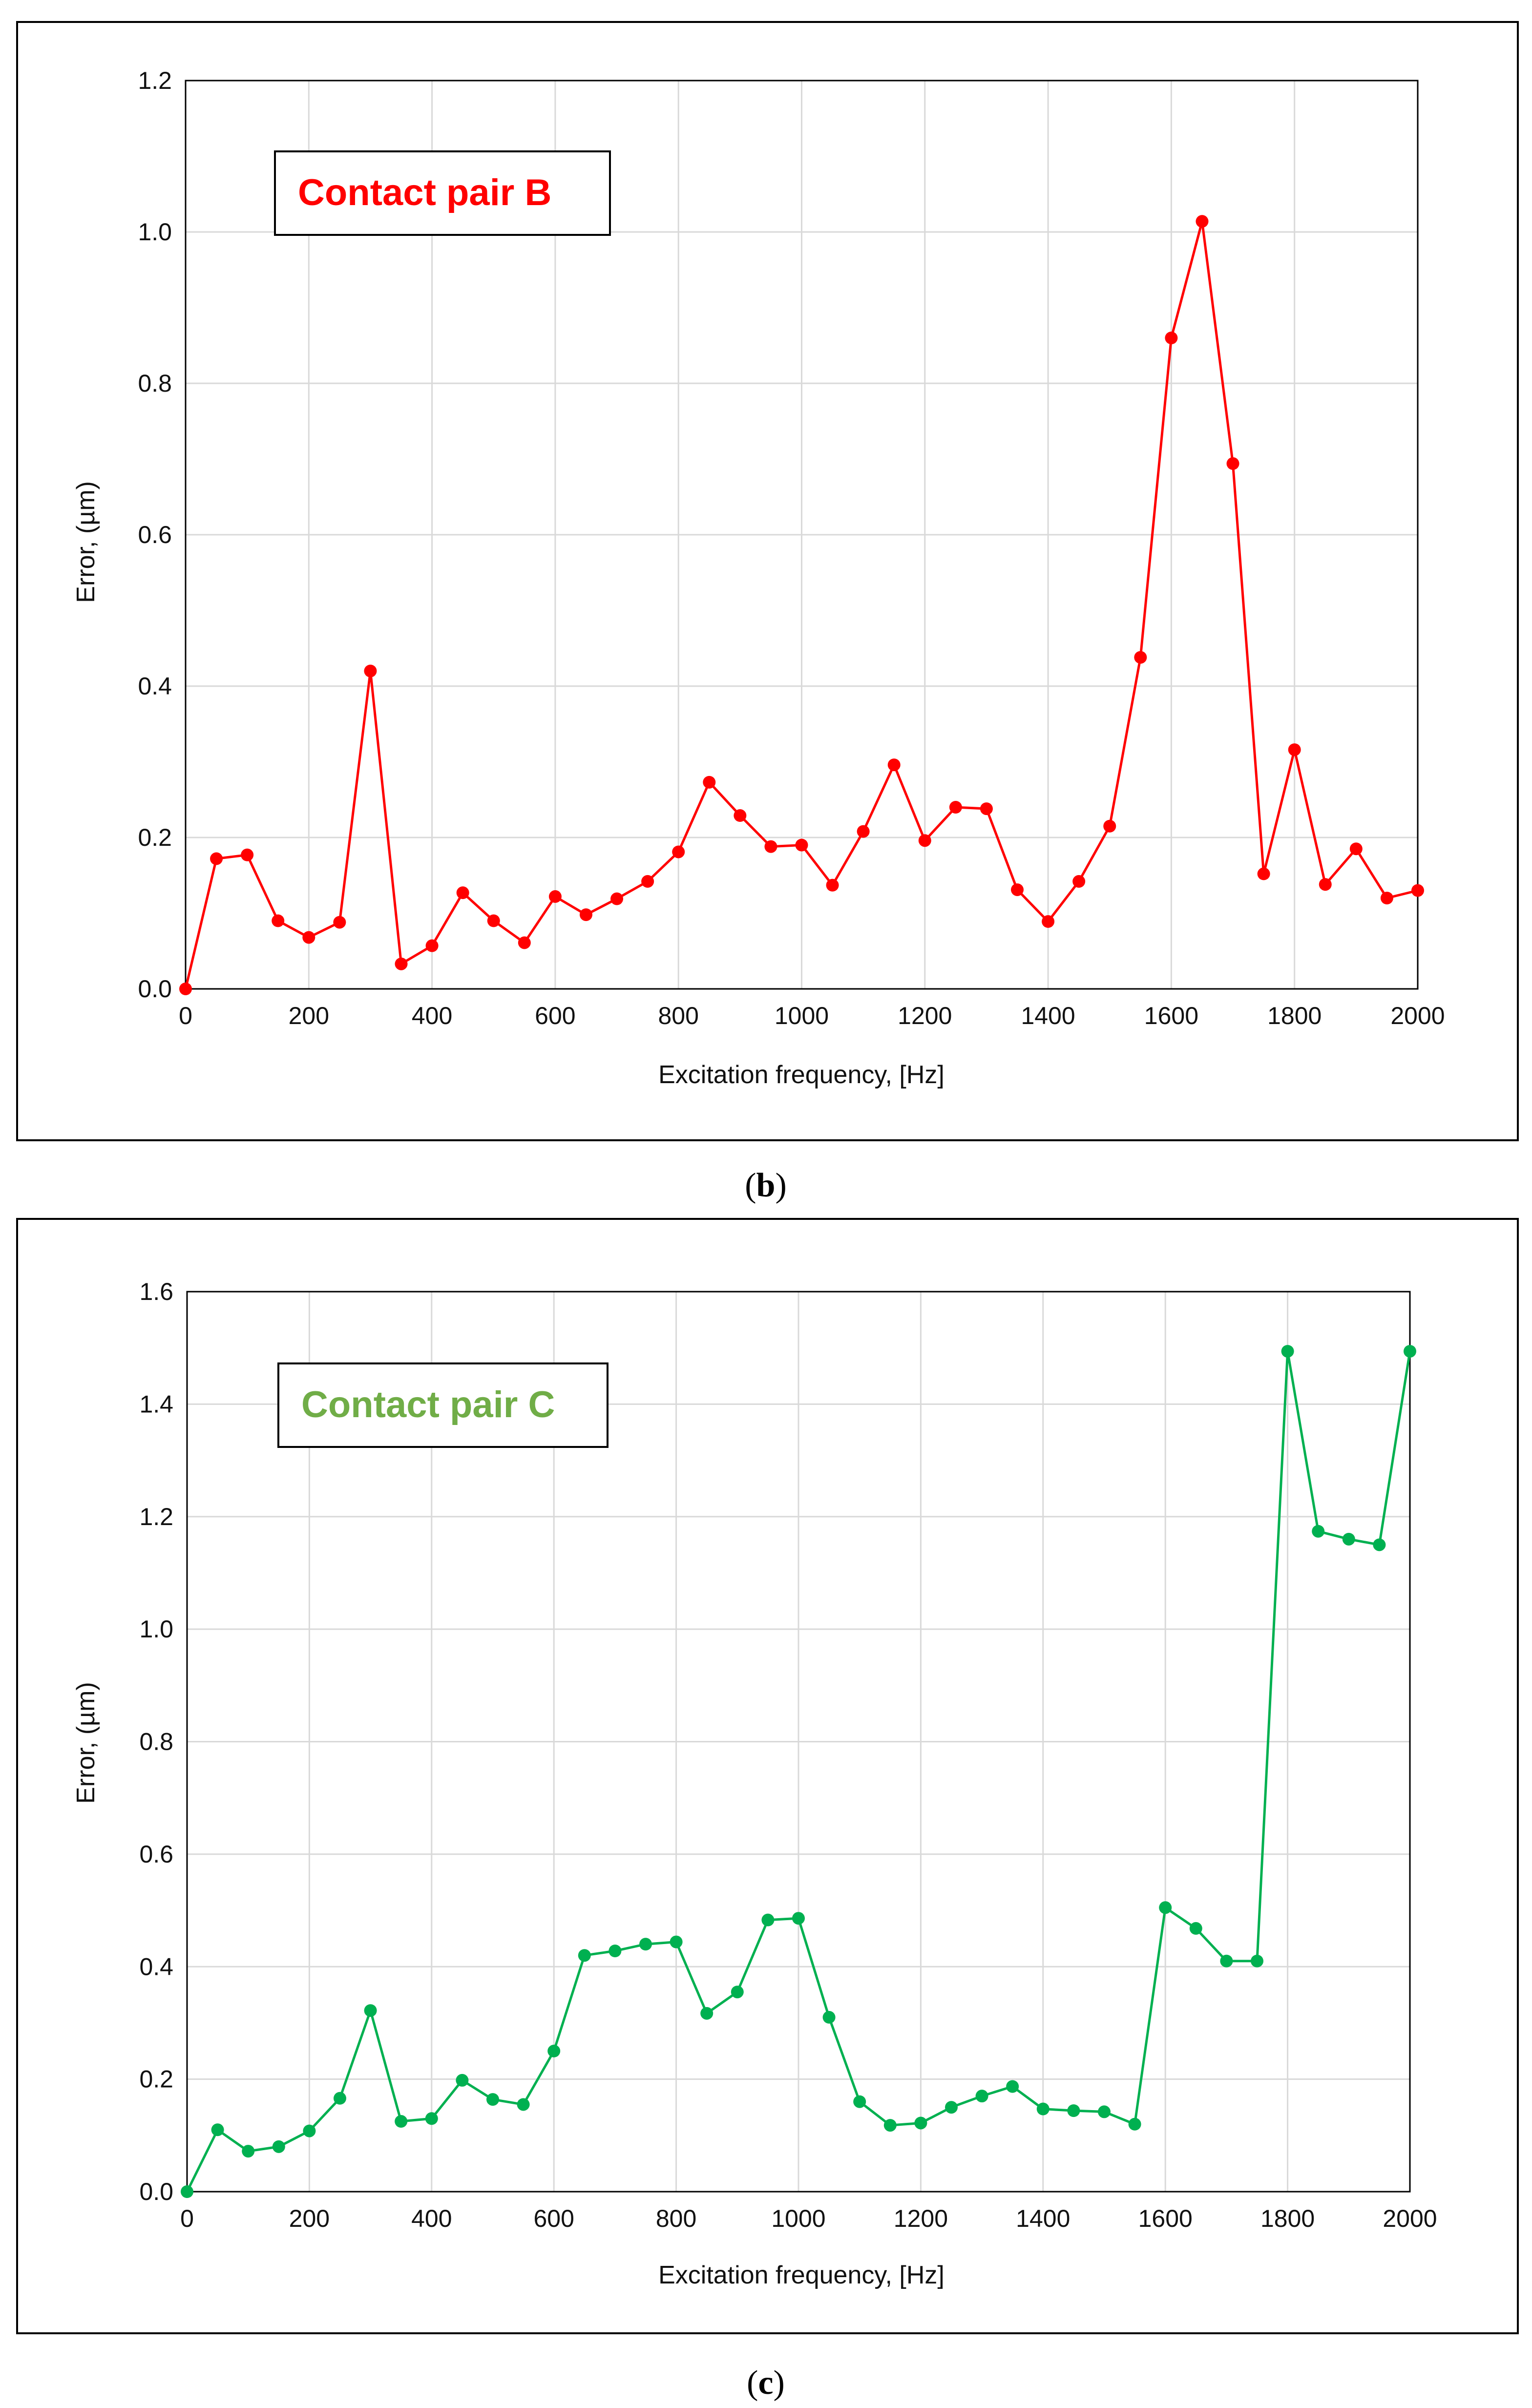 Image resolution: width=1532 pixels, height=2408 pixels. What do you see at coordinates (155, 383) in the screenshot?
I see `y-tick-label: 0.8` at bounding box center [155, 383].